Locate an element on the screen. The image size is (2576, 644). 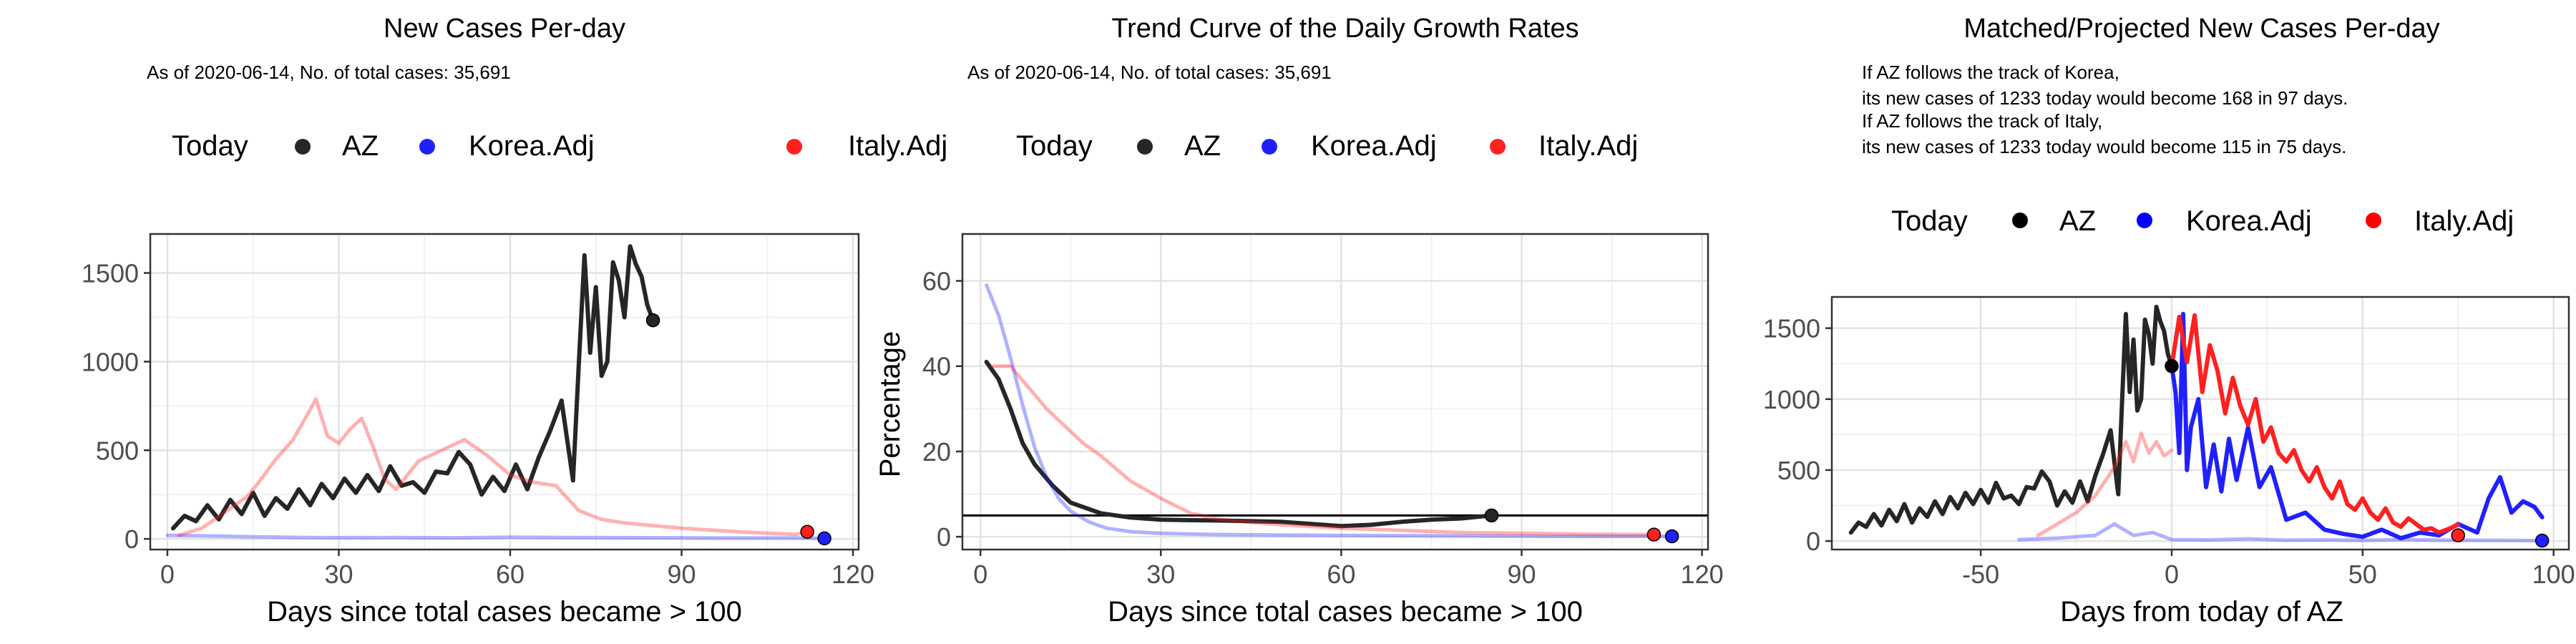
panel-1-xlabel: Days since total cases became > 100 is located at coordinates (504, 612).